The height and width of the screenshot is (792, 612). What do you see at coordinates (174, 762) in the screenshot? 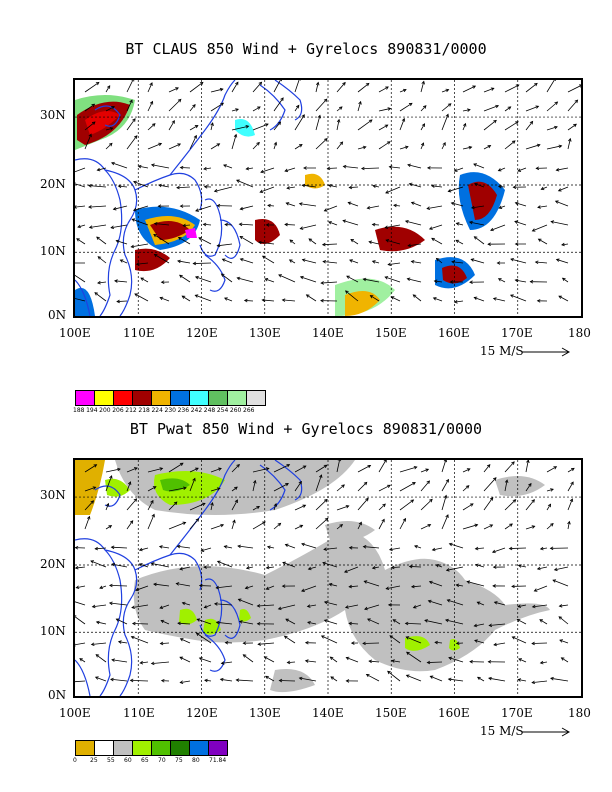
I see `colorbar-labels: 0 25 55 60 65 70 75 80 71.84` at bounding box center [174, 762].